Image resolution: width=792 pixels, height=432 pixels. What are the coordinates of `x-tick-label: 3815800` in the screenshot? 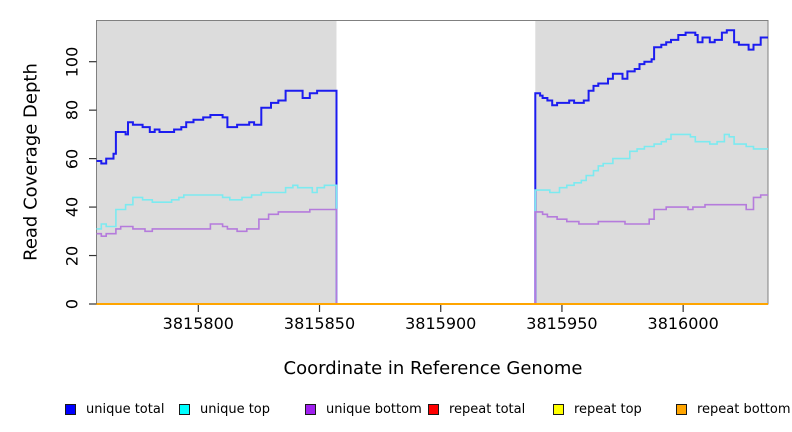 It's located at (198, 323).